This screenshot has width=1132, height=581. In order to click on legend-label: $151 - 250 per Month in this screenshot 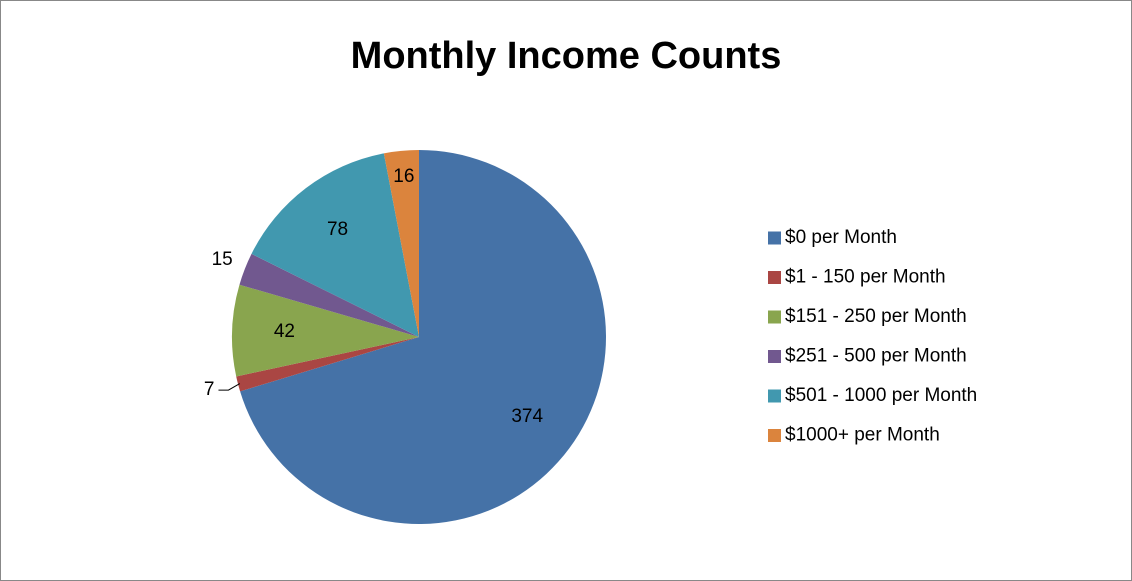, I will do `click(876, 316)`.